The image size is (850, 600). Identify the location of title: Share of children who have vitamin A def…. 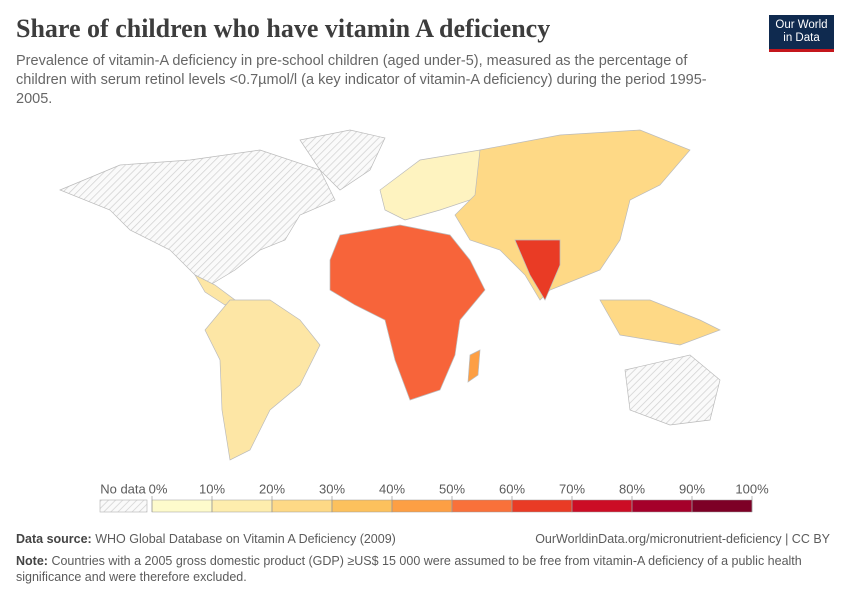
(283, 28).